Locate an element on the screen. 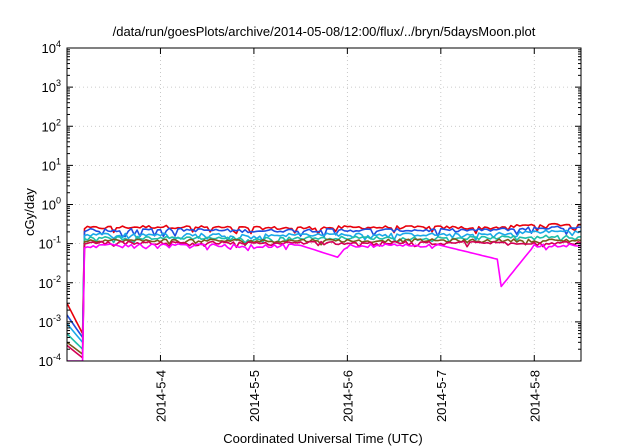 This screenshot has height=448, width=640. x-tick-label: 2014-5-8 is located at coordinates (534, 396).